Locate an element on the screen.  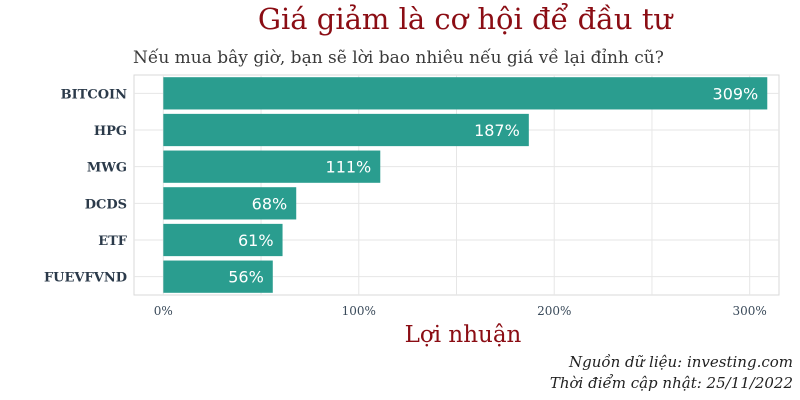
category-labels: BITCOIN HPG MWG DCDS ETF FUEVFVND is located at coordinates (86, 186).